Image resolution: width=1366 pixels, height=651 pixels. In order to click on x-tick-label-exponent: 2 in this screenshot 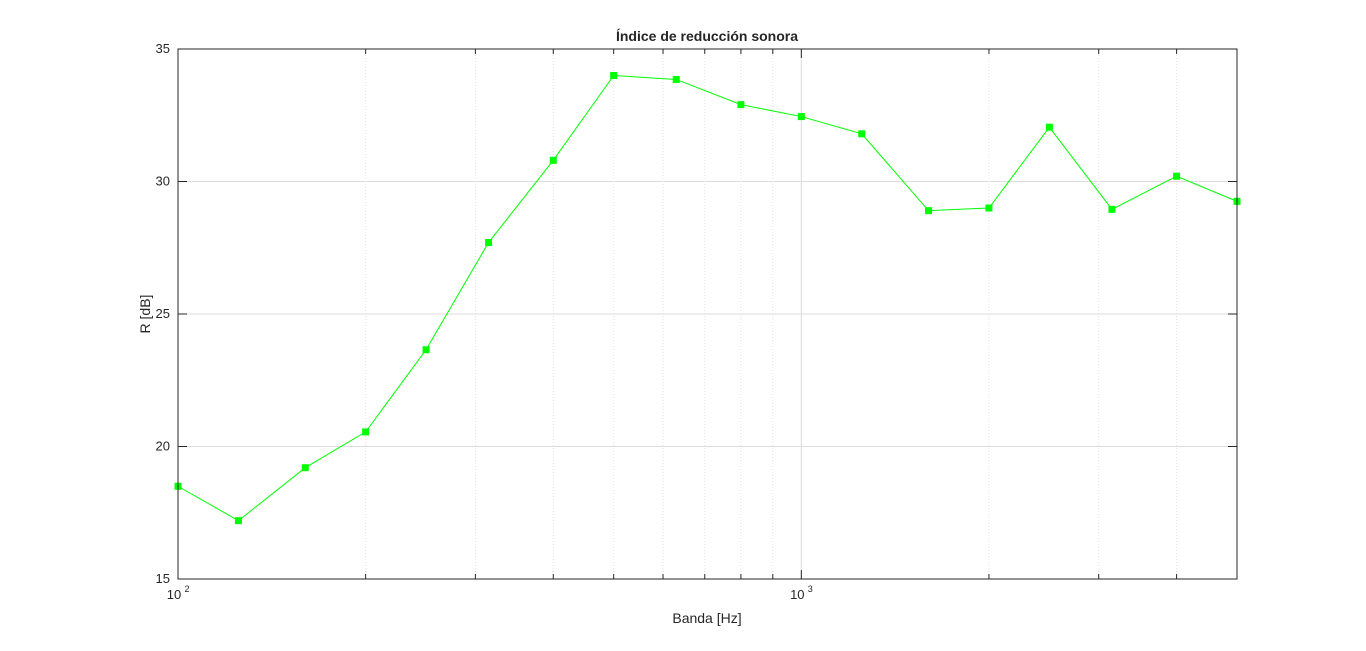, I will do `click(186, 589)`.